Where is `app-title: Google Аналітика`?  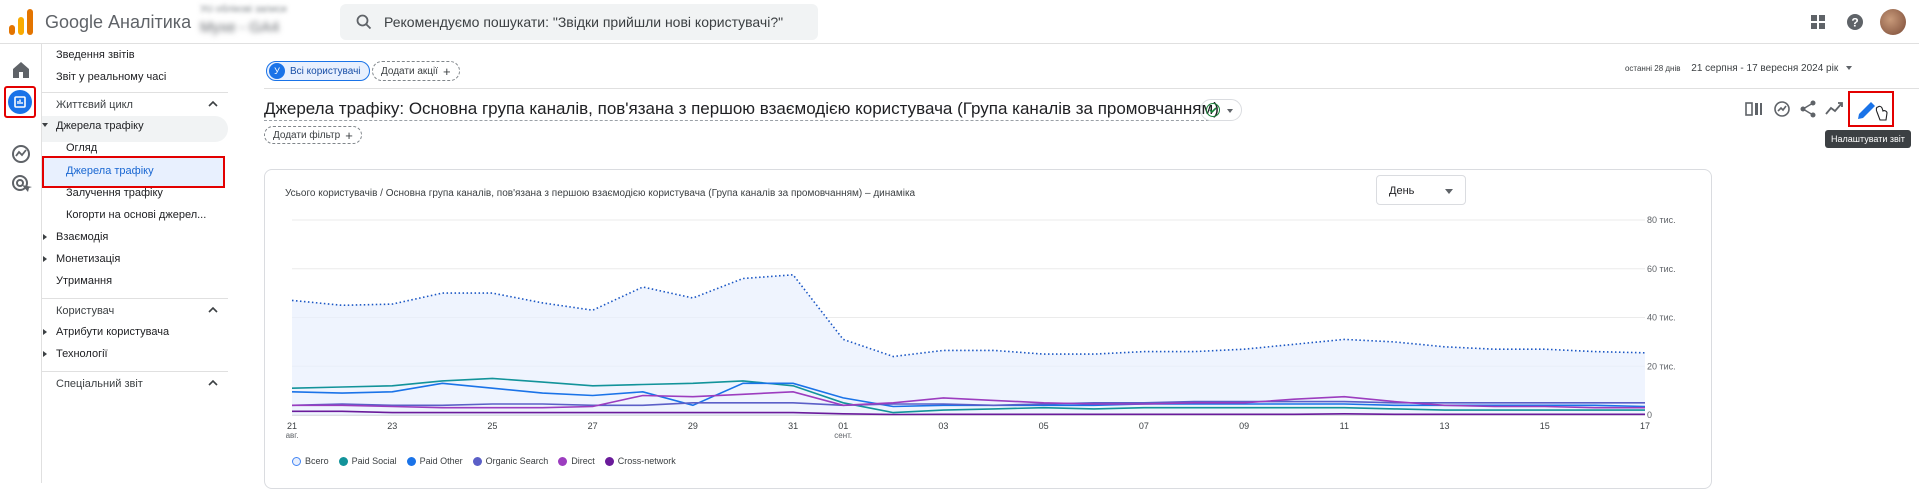
app-title: Google Аналітика is located at coordinates (118, 22).